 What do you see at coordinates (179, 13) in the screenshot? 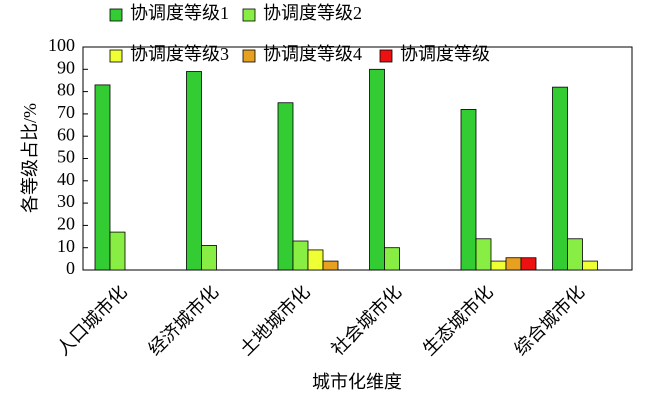
I see `legend-label: 协调度等级1` at bounding box center [179, 13].